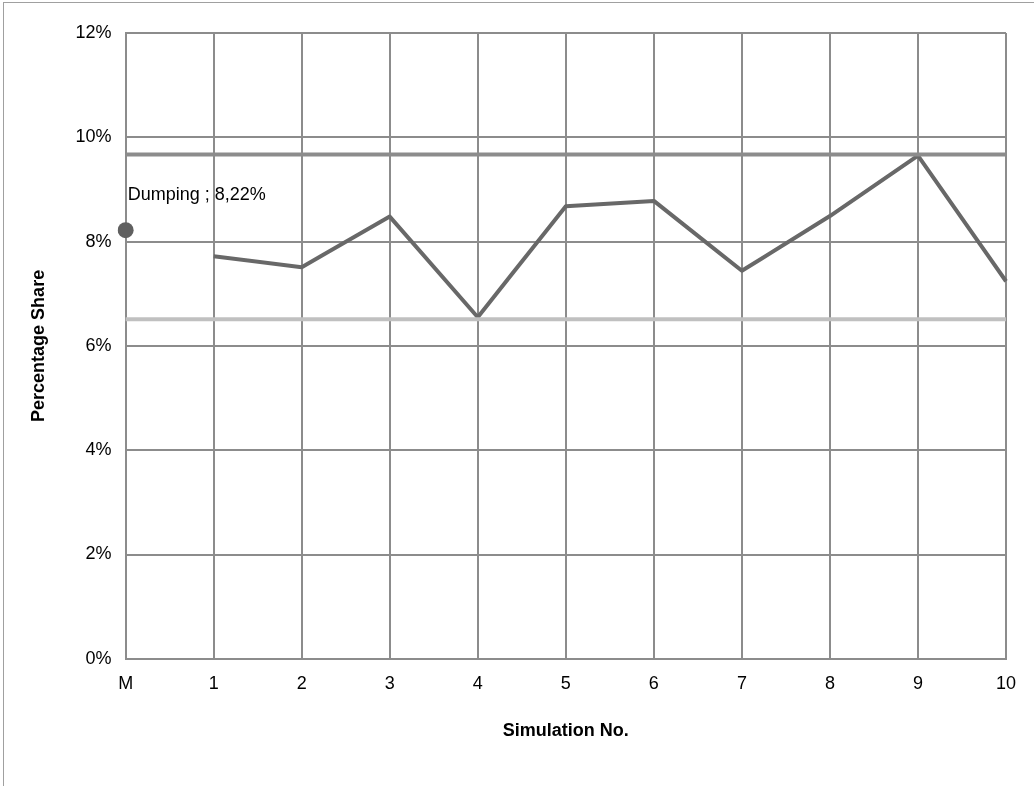  I want to click on x-tick-label: 3, so click(389, 682).